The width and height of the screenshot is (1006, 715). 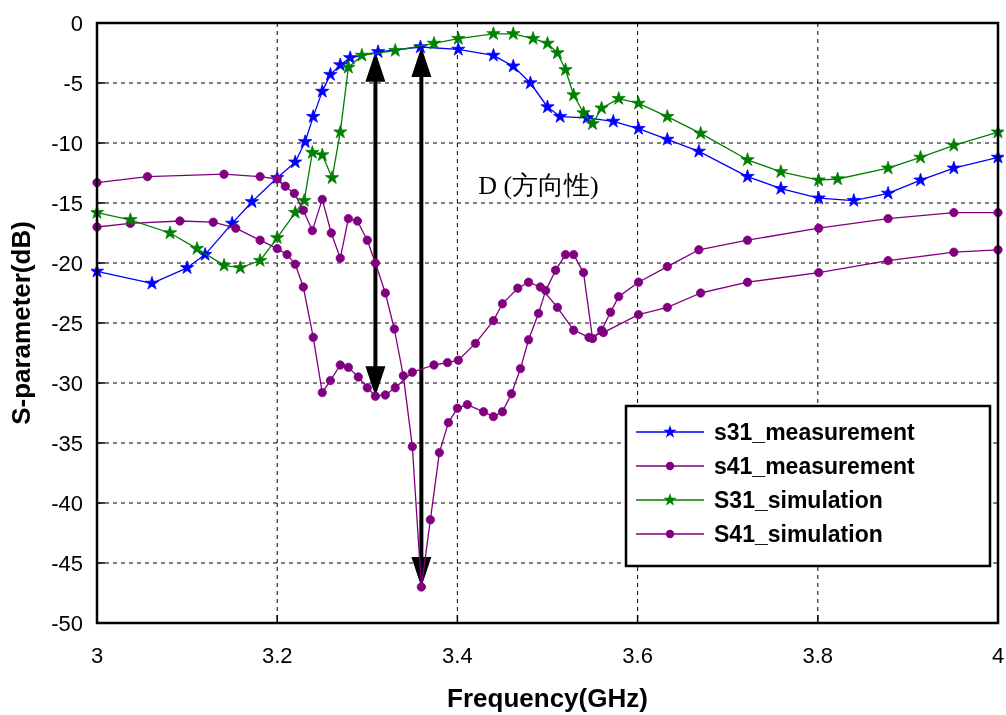 I want to click on legend-label: s31_measurement, so click(x=815, y=432).